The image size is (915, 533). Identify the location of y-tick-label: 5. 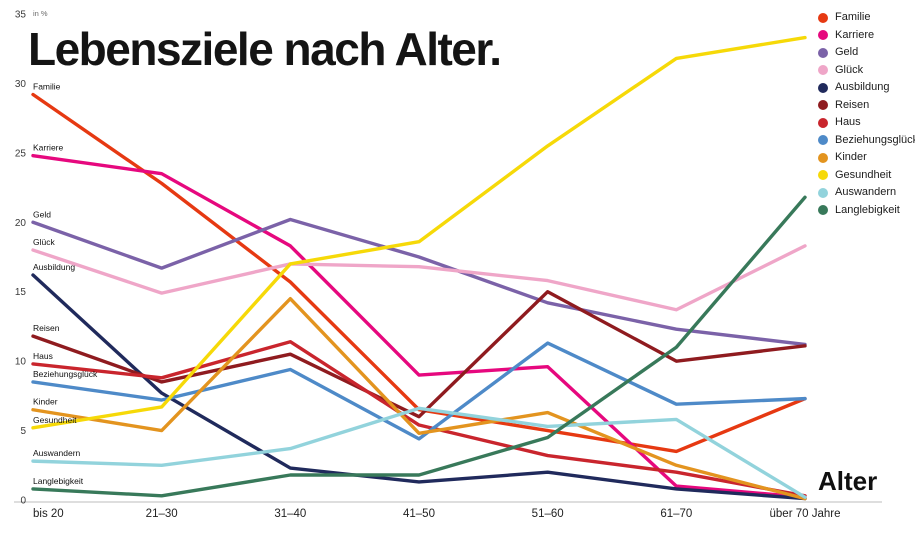
(23, 431).